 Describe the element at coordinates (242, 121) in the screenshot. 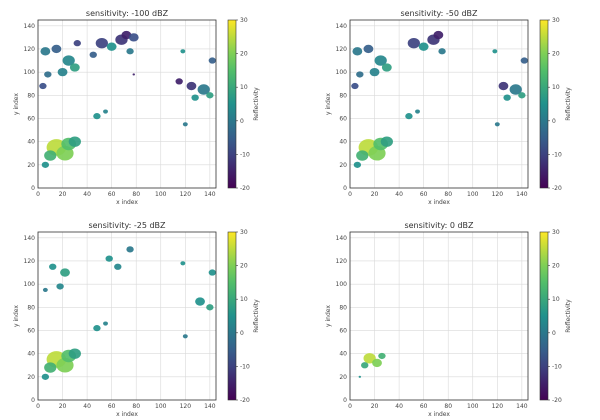

I see `colorbar-tick-label: 0` at that location.